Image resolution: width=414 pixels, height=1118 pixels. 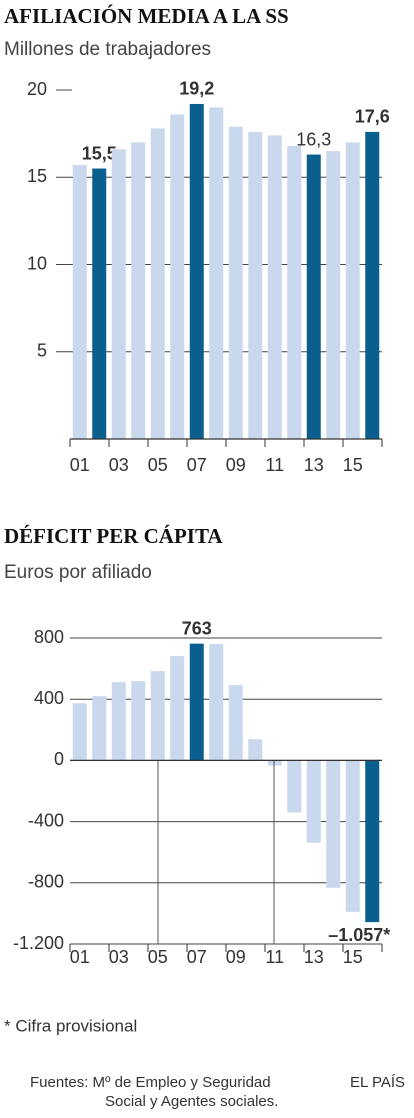 What do you see at coordinates (37, 263) in the screenshot?
I see `y-tick-label: 10` at bounding box center [37, 263].